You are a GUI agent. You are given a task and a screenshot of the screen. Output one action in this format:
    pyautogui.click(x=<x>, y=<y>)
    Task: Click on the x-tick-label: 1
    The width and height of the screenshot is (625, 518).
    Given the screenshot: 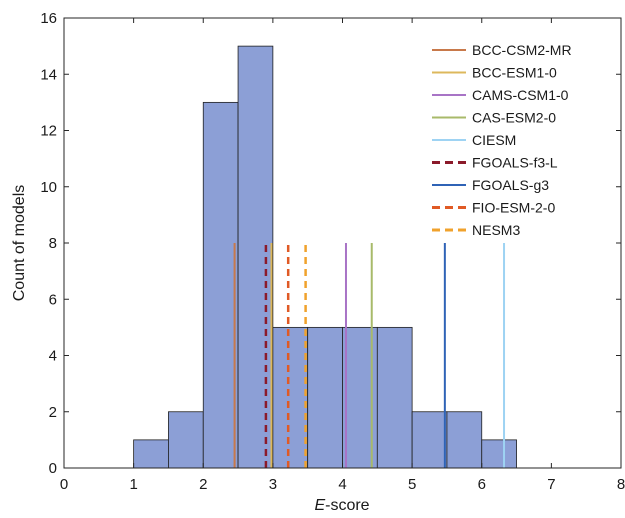 What is the action you would take?
    pyautogui.click(x=133, y=484)
    